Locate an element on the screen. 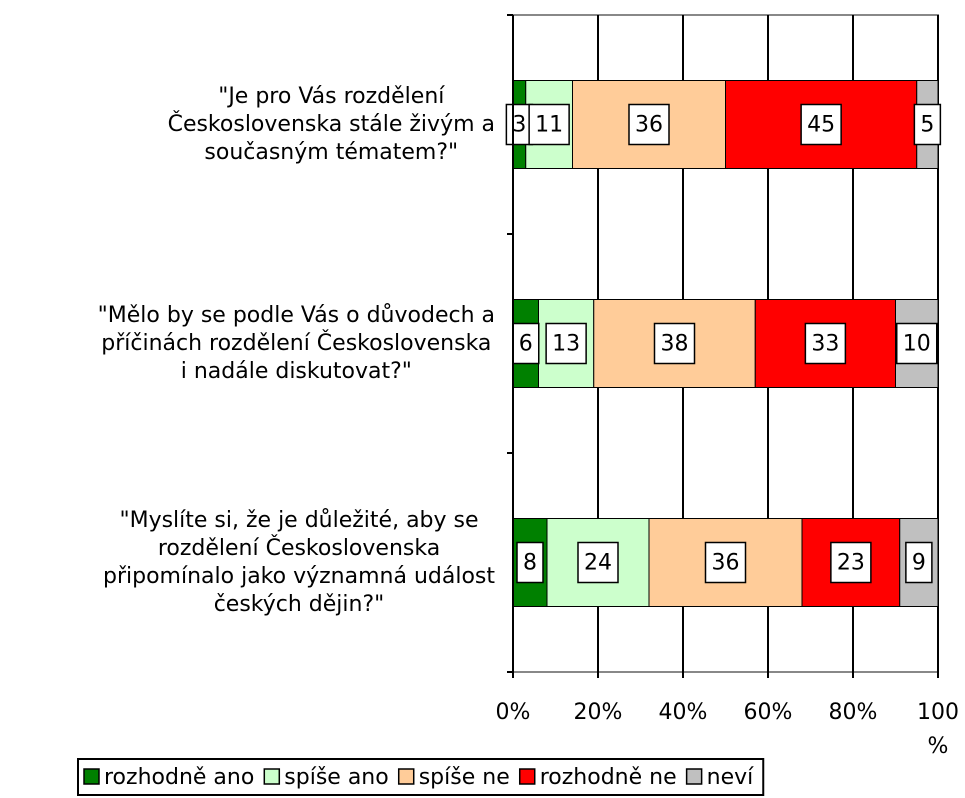 This screenshot has width=965, height=798. value-label-text: 3 is located at coordinates (519, 125).